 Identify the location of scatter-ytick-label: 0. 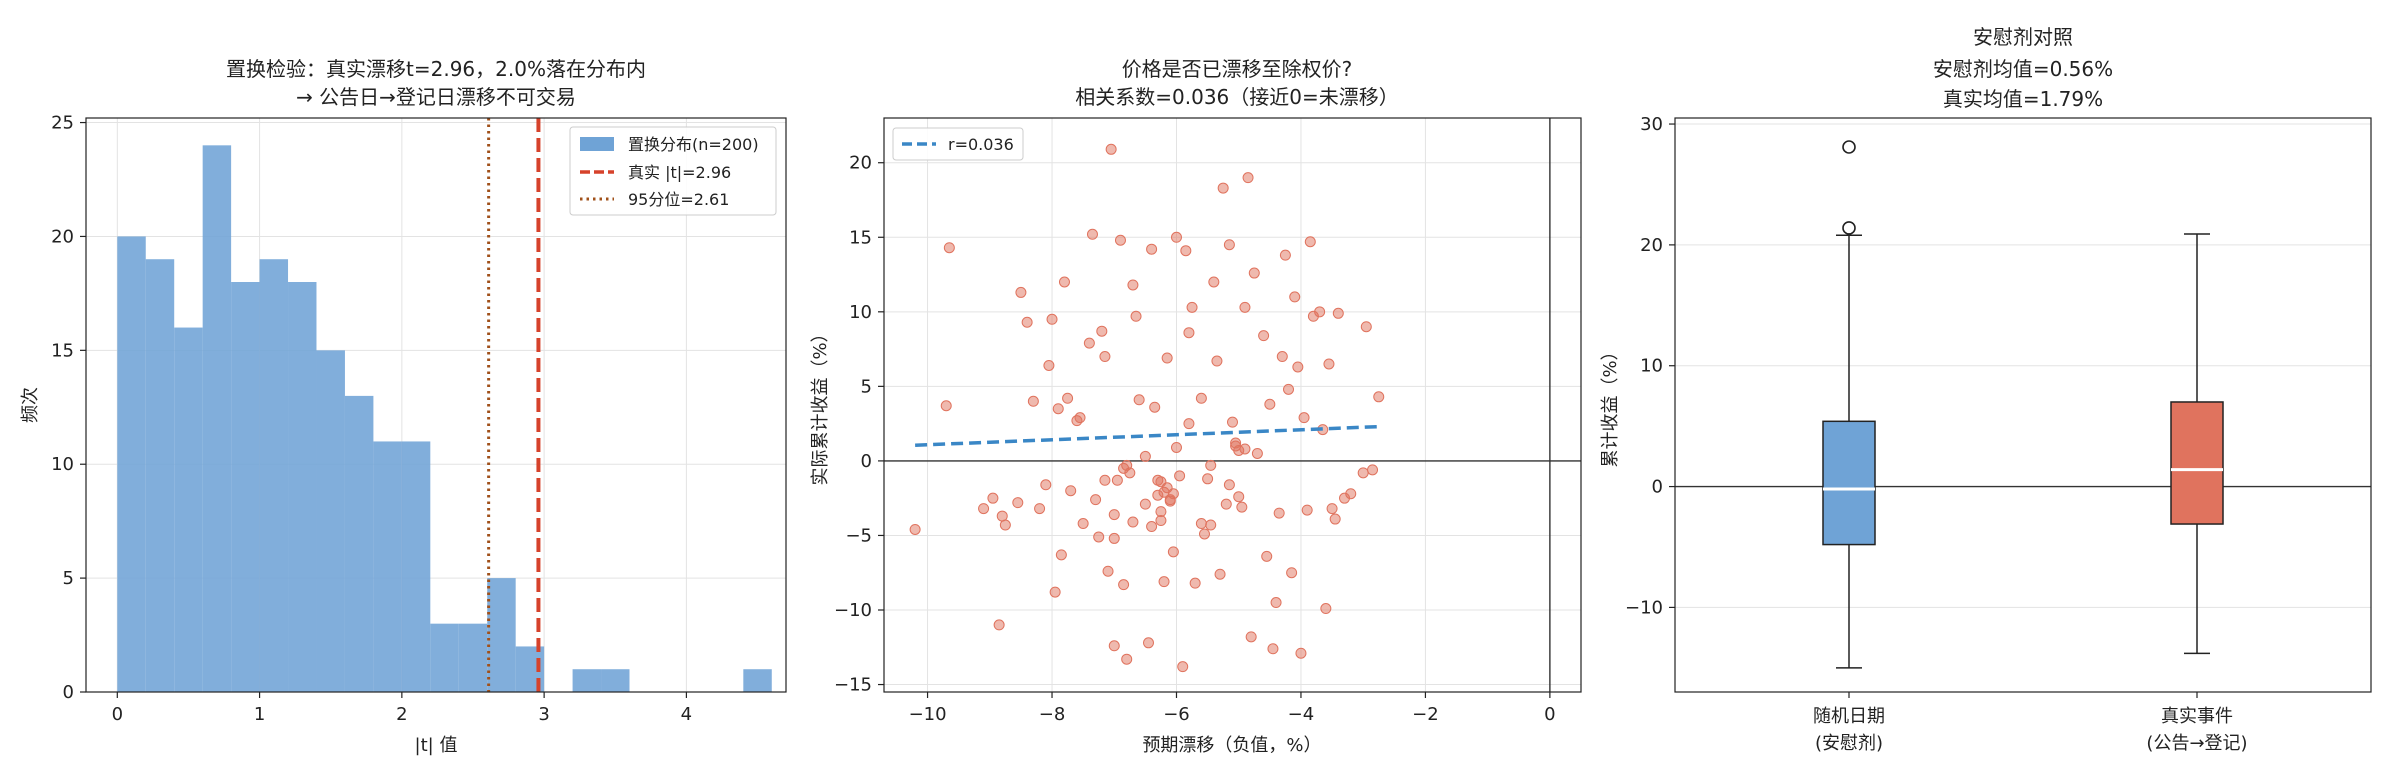
(866, 461).